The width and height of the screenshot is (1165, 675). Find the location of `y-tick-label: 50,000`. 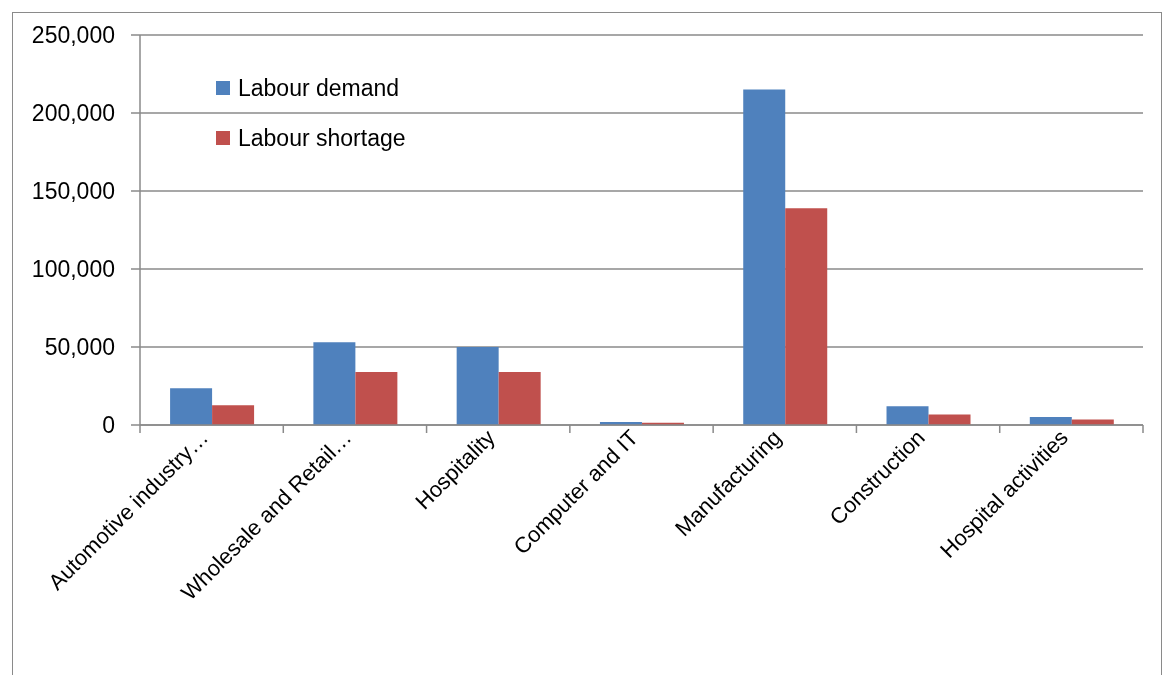

y-tick-label: 50,000 is located at coordinates (79, 347).